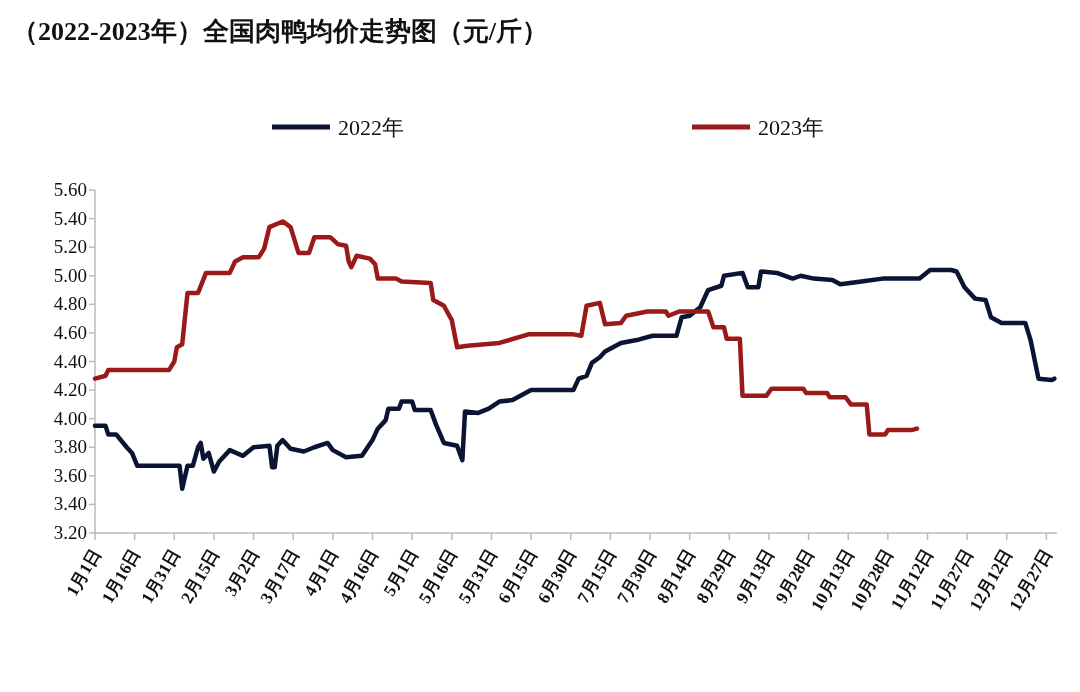  I want to click on y-tick-label: 3.60, so click(70, 475).